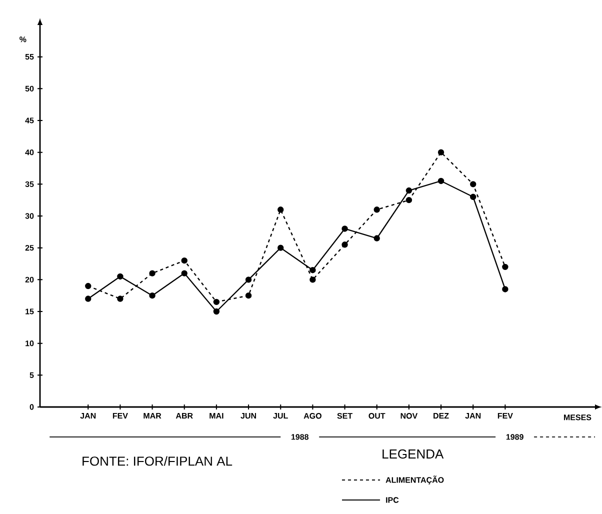 This screenshot has height=514, width=602. What do you see at coordinates (248, 416) in the screenshot?
I see `x-tick-label: JUN` at bounding box center [248, 416].